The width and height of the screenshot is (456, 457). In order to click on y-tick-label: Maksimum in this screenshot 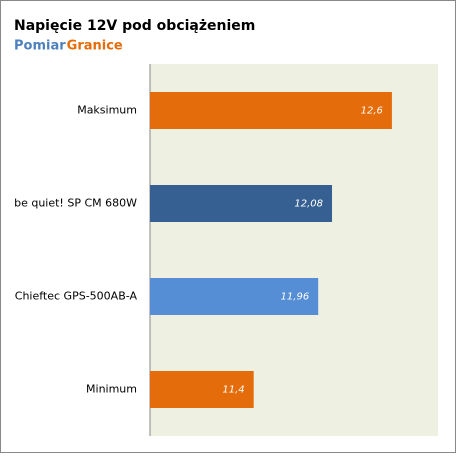, I will do `click(107, 110)`.